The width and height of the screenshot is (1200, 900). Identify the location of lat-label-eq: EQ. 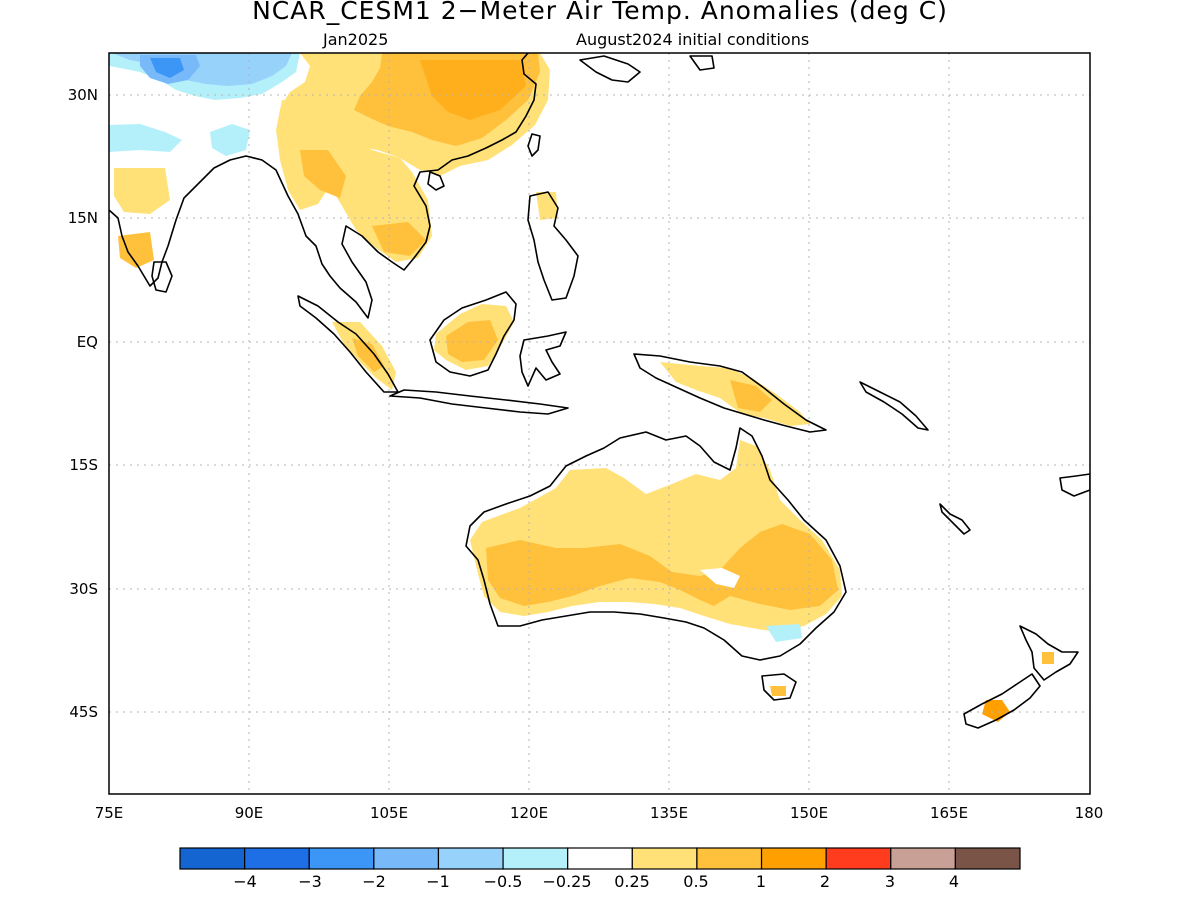
(87, 342).